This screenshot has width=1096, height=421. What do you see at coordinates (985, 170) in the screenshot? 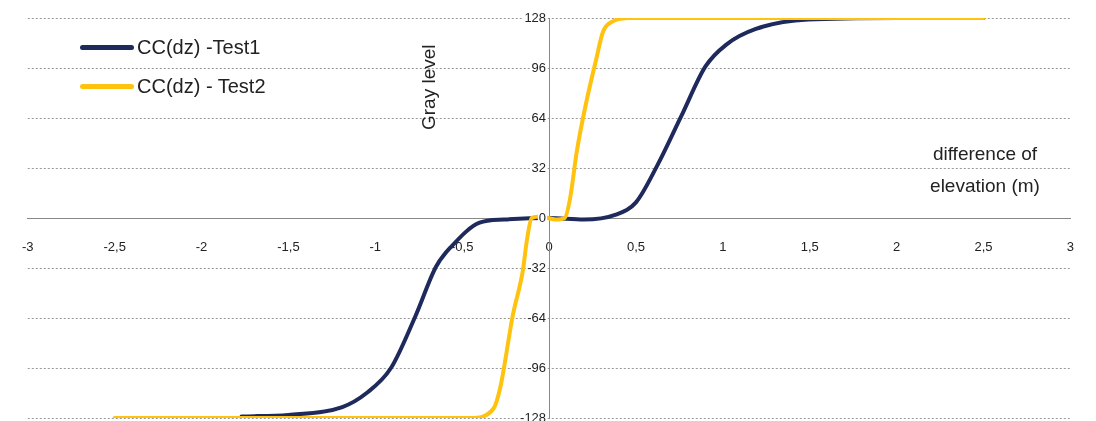
I see `x-axis-title: difference of elevation (m)` at bounding box center [985, 170].